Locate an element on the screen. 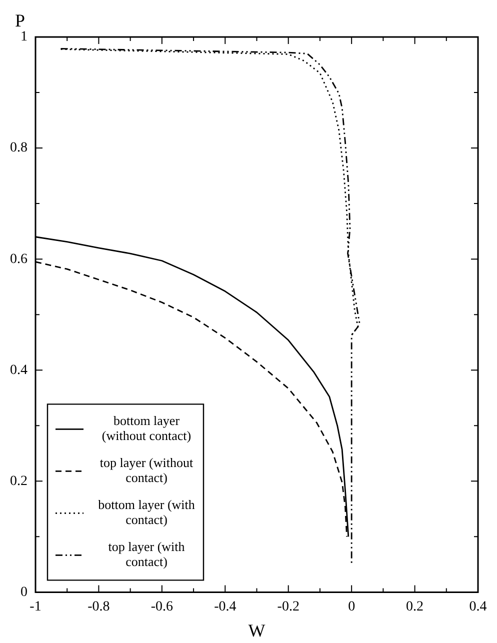  legend-label: bottom layer (with contact) is located at coordinates (147, 512).